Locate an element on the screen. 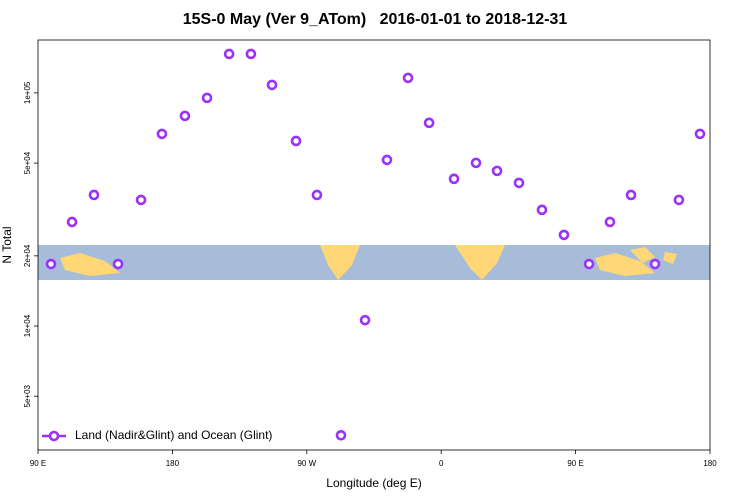 This screenshot has height=500, width=750. y-tick-label: 1e+04 is located at coordinates (27, 325).